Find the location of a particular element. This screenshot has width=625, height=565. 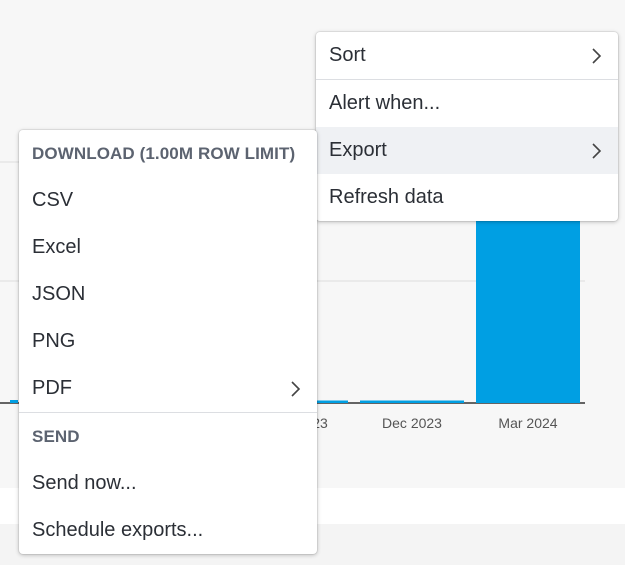

menu-item-refresh: Refresh data is located at coordinates (467, 197).